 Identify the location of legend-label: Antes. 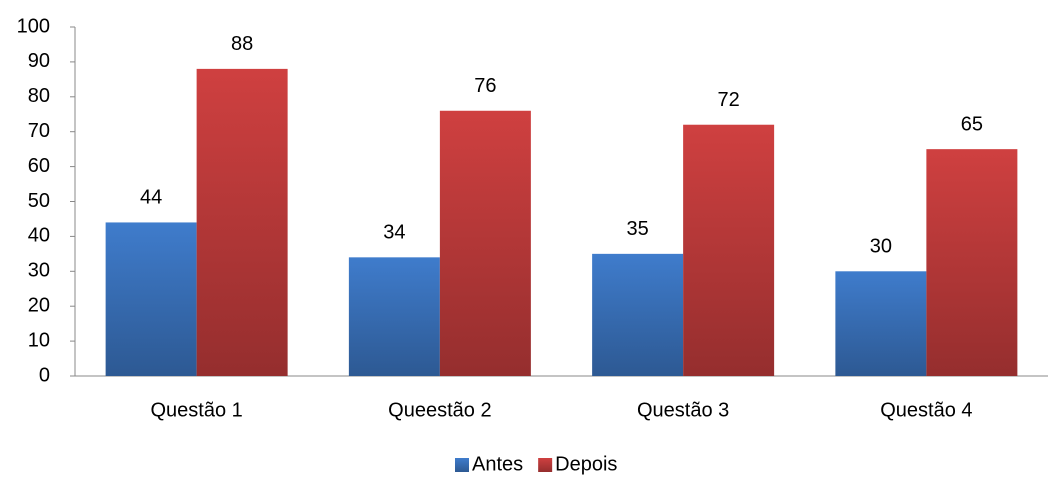
(497, 464).